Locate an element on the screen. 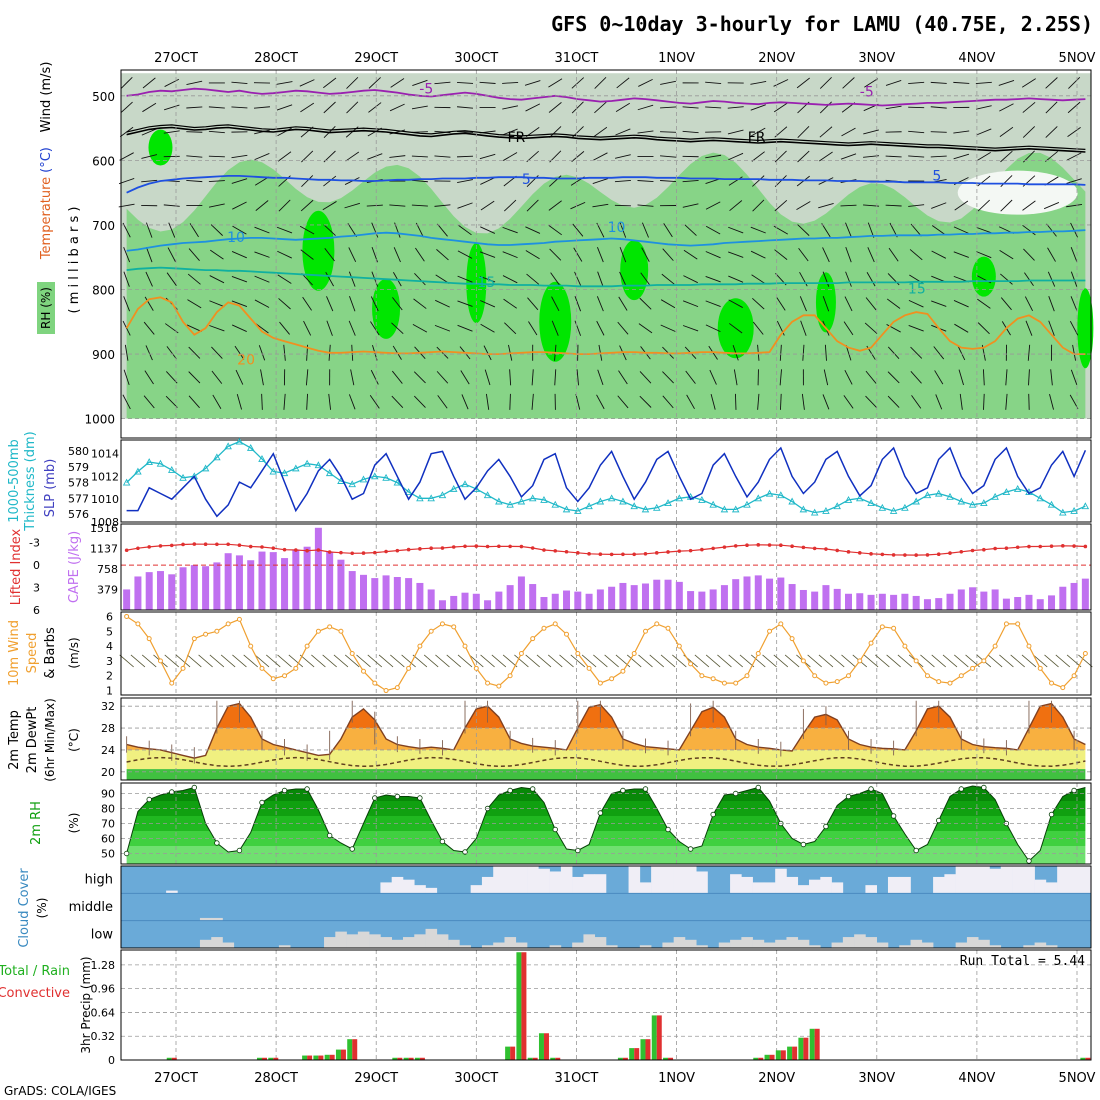 The height and width of the screenshot is (1100, 1100). temp-tick-label: 24 is located at coordinates (108, 750).